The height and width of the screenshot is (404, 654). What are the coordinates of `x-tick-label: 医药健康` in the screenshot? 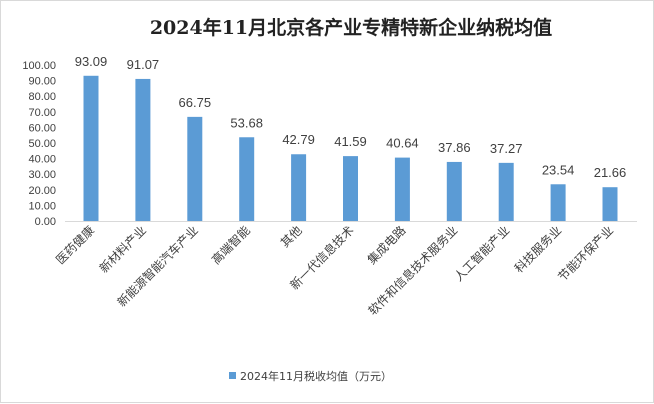 It's located at (75, 245).